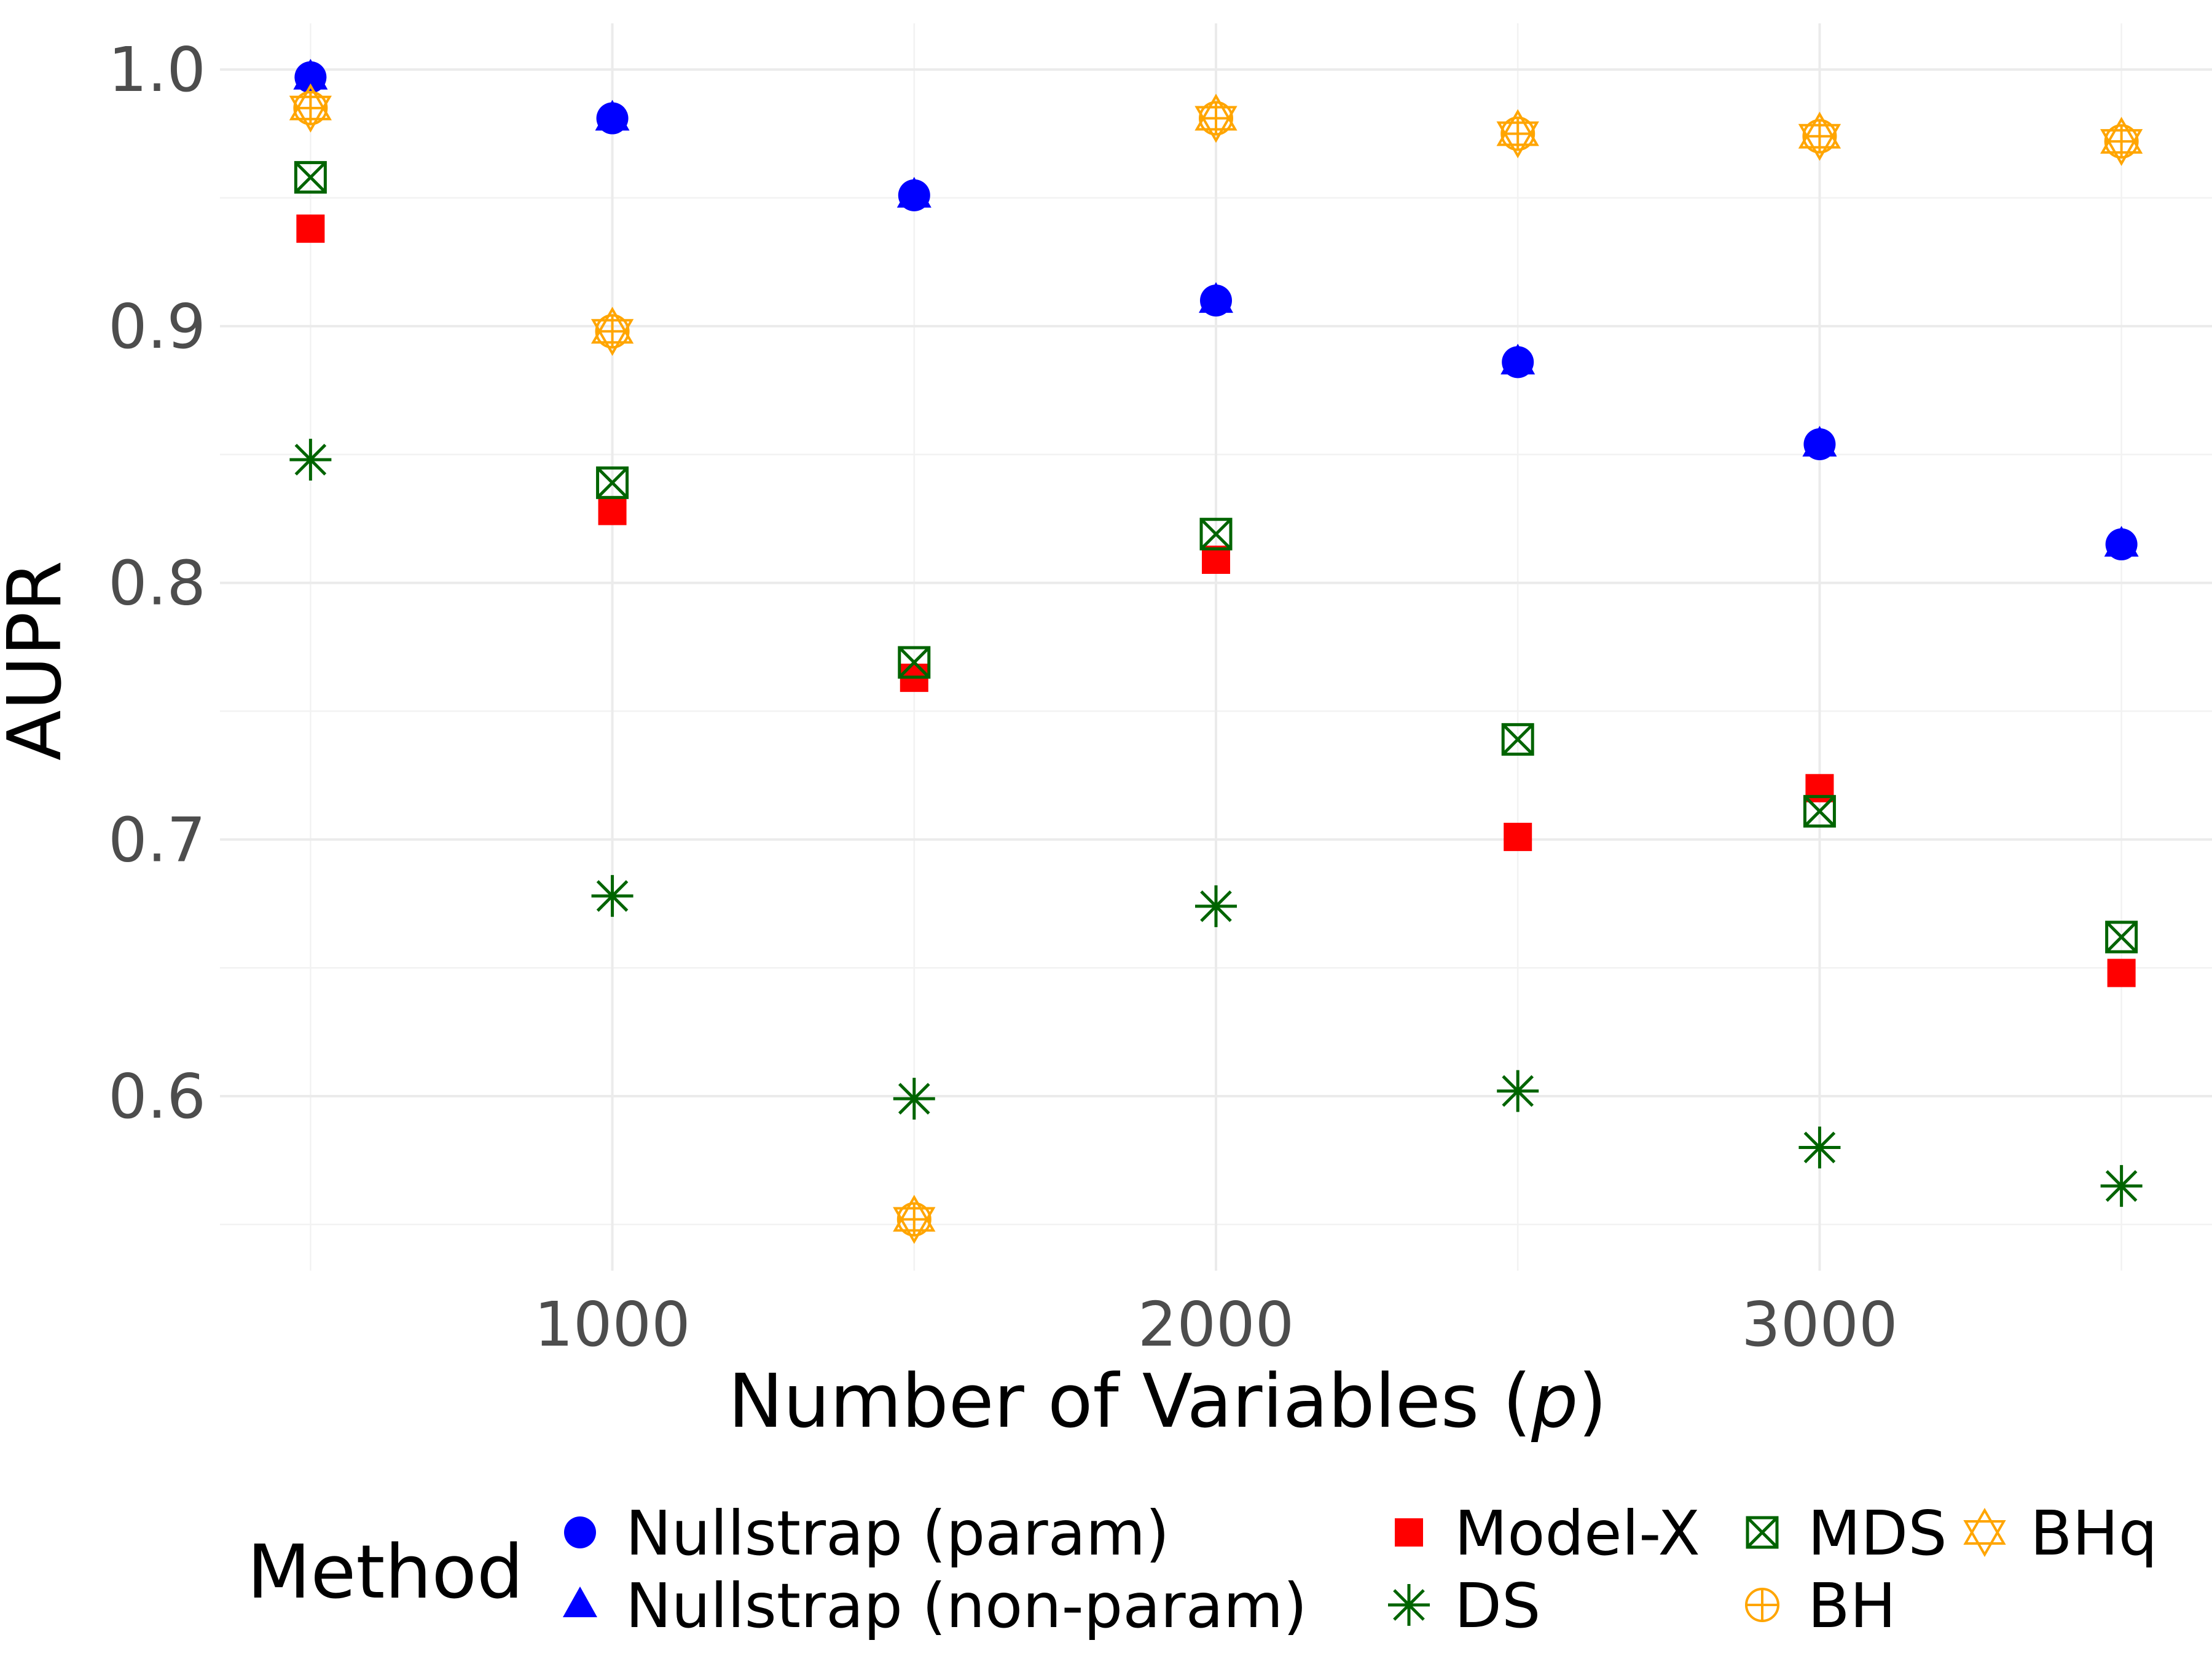 This screenshot has width=2212, height=1659. I want to click on legend-item-nullstrap-non-param: Nullstrap (non-param), so click(935, 1606).